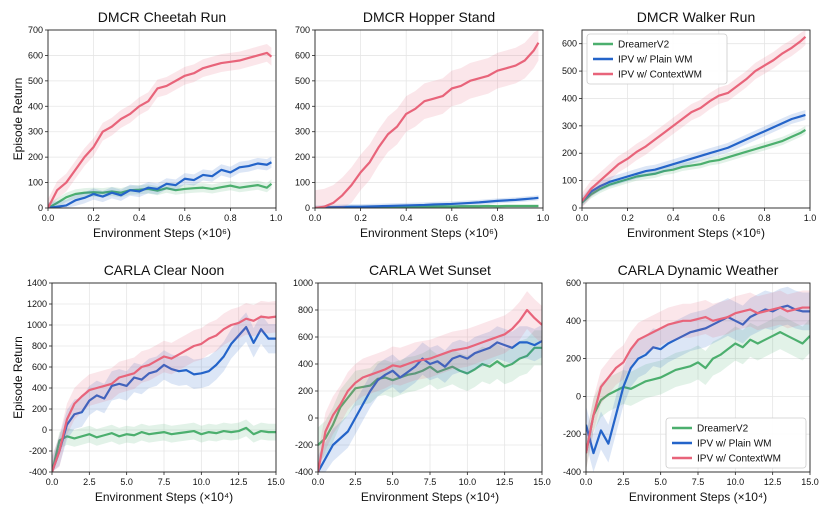 This screenshot has height=515, width=830. What do you see at coordinates (89, 482) in the screenshot?
I see `x-tick-label: 2.5` at bounding box center [89, 482].